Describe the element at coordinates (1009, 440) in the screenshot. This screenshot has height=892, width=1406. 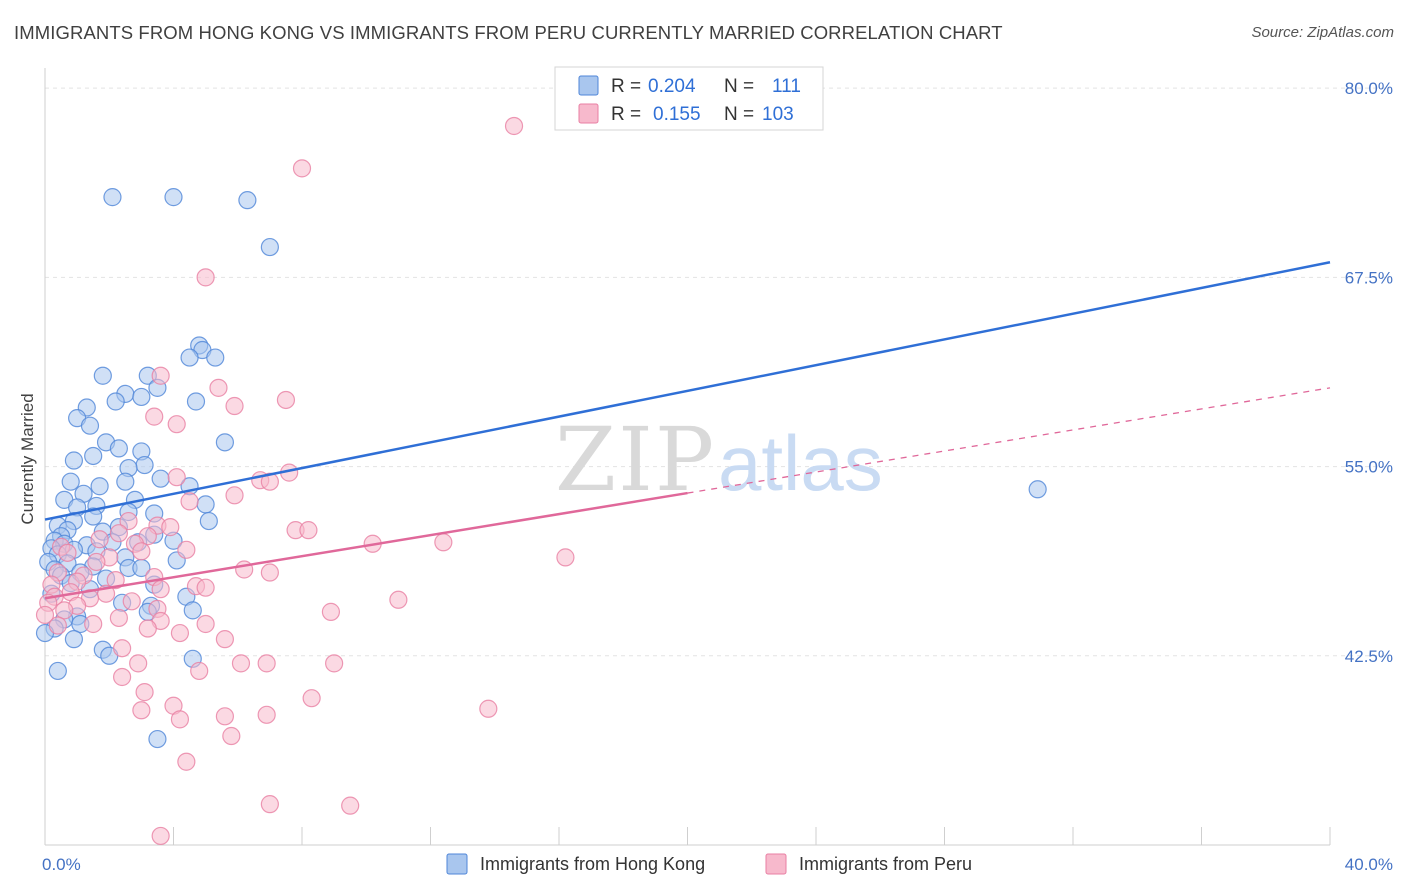
I see `trend-line-dashed` at that location.